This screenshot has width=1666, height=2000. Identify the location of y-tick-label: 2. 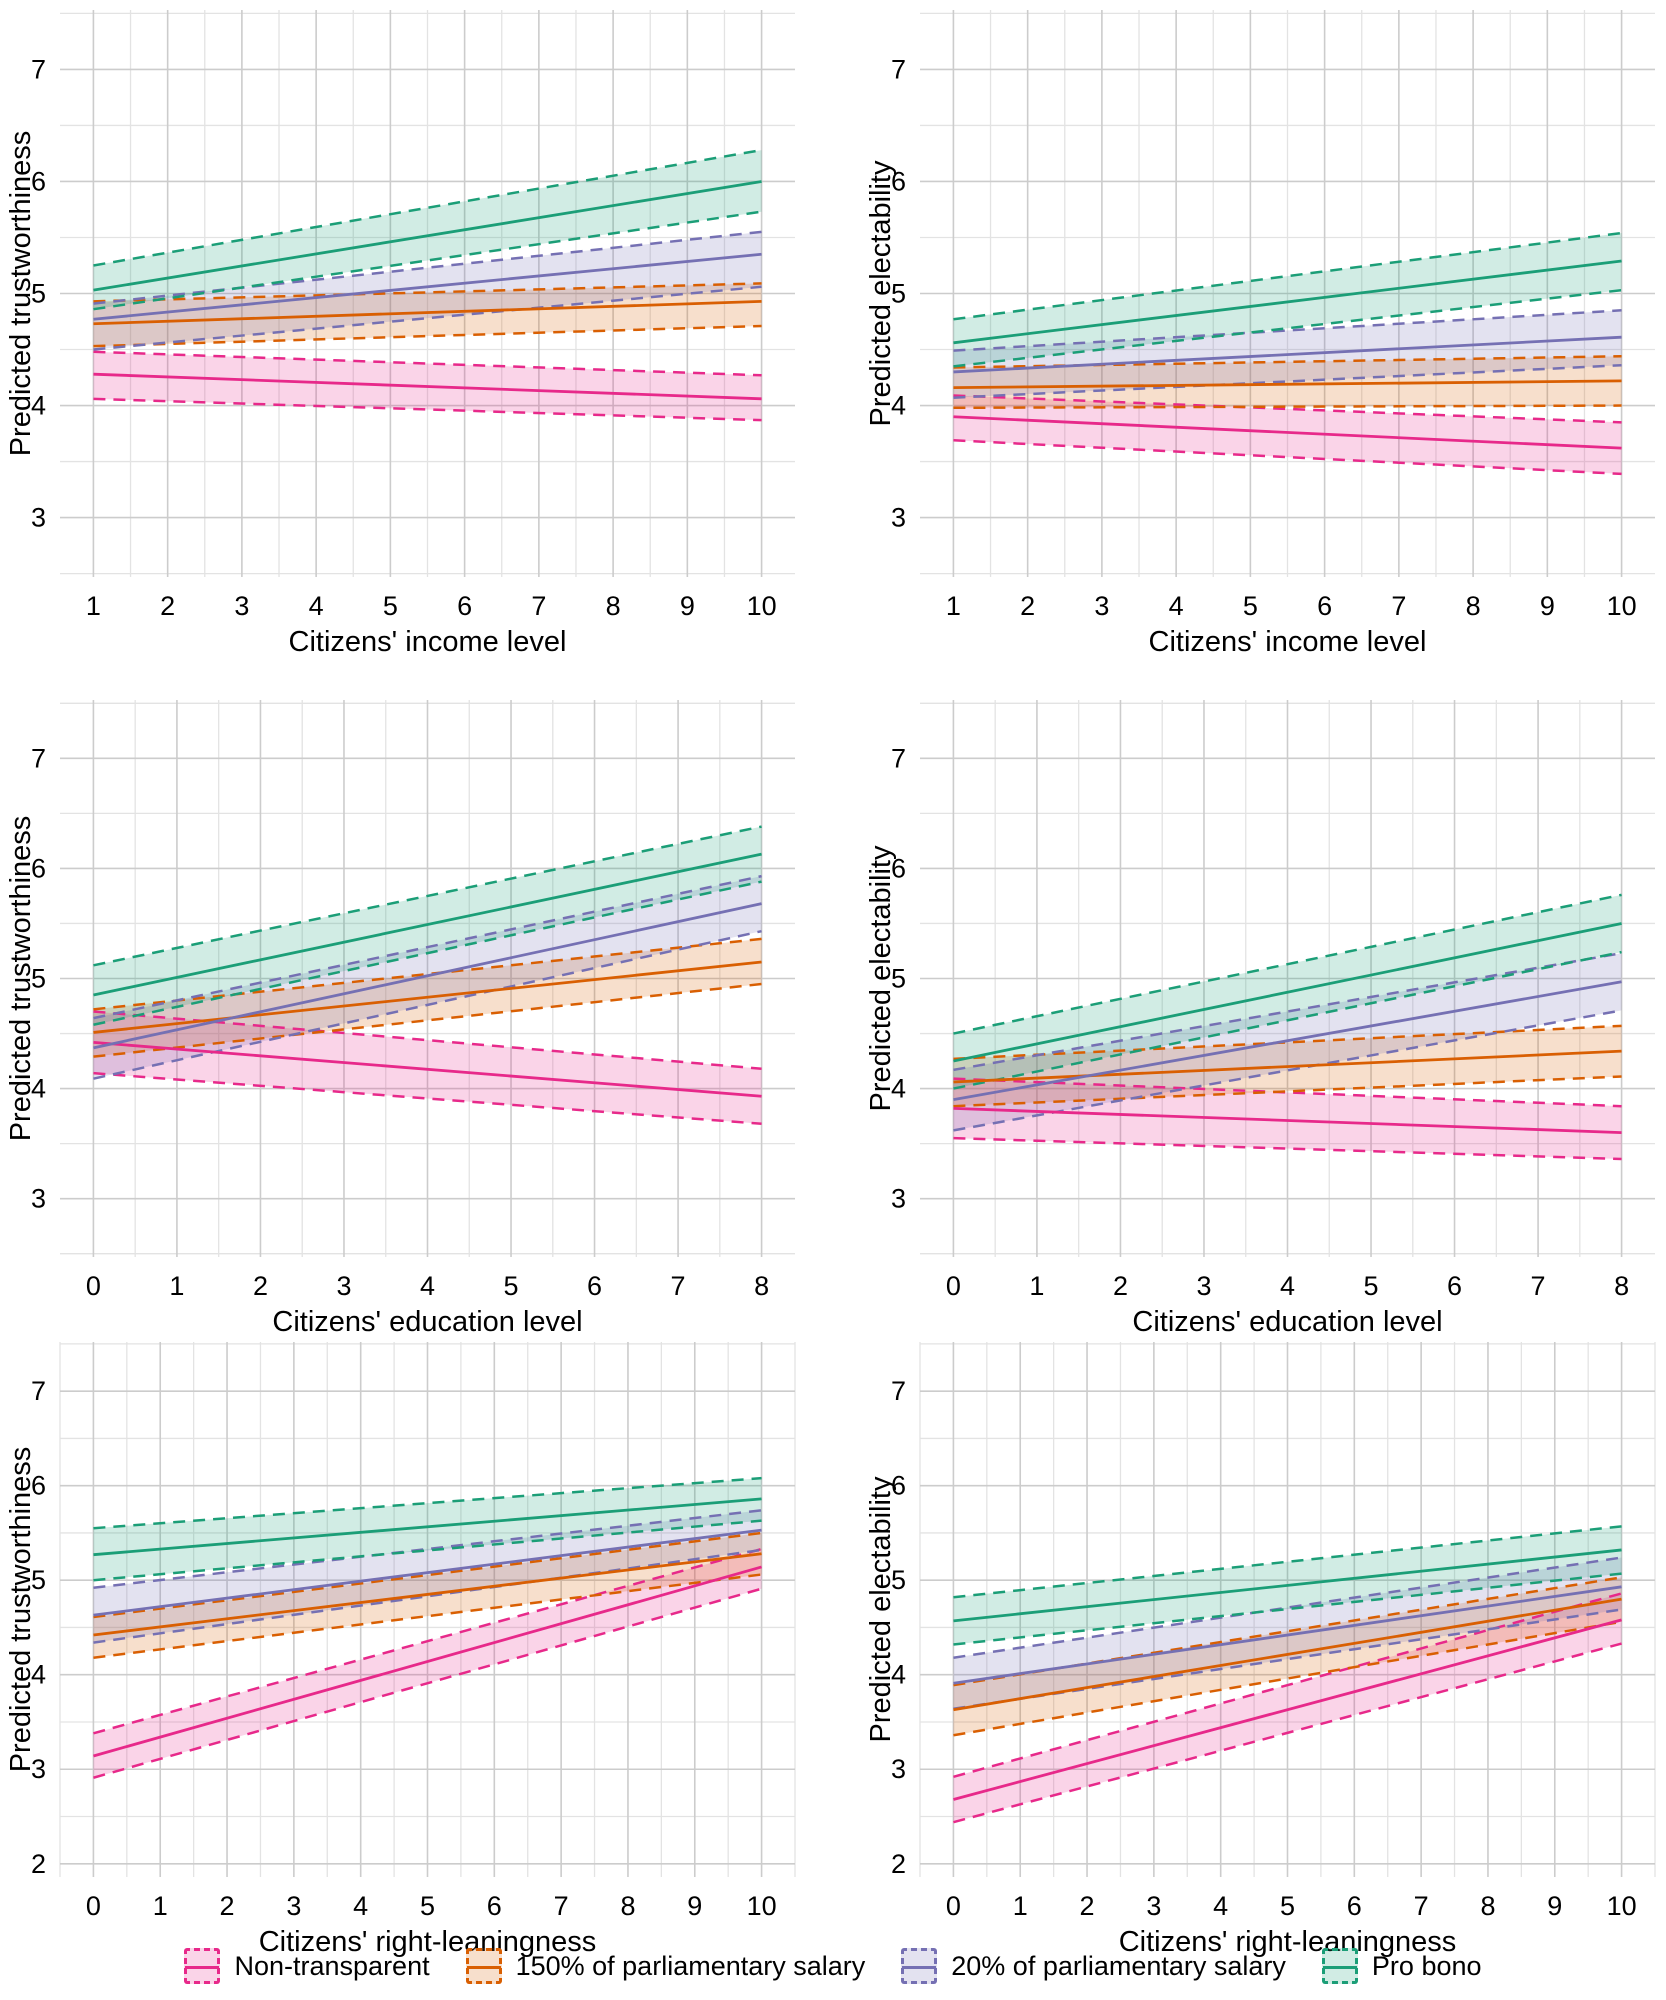
(898, 1864).